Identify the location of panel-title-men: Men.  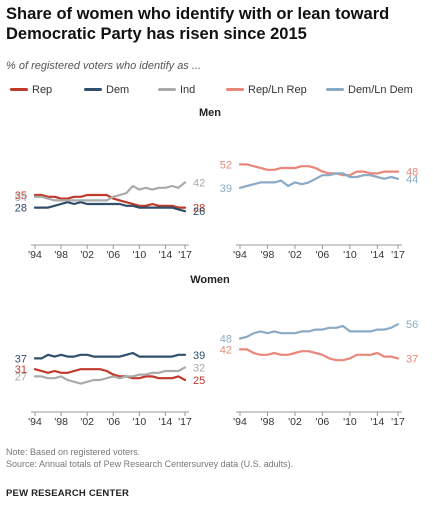
(210, 113).